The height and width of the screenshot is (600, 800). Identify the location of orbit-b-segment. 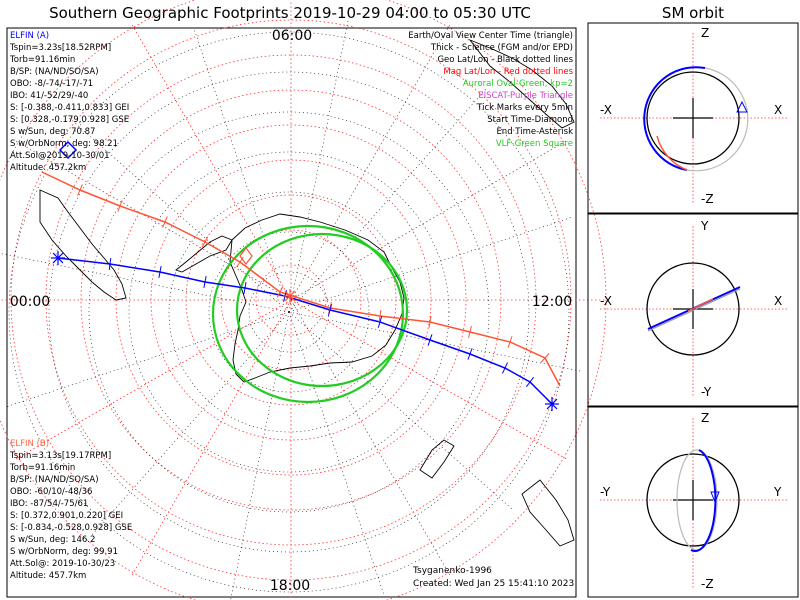
(672, 153).